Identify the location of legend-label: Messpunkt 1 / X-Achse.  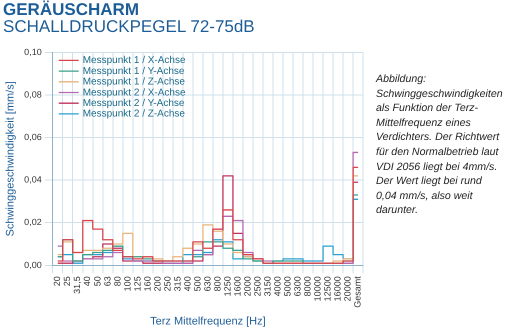
(134, 60).